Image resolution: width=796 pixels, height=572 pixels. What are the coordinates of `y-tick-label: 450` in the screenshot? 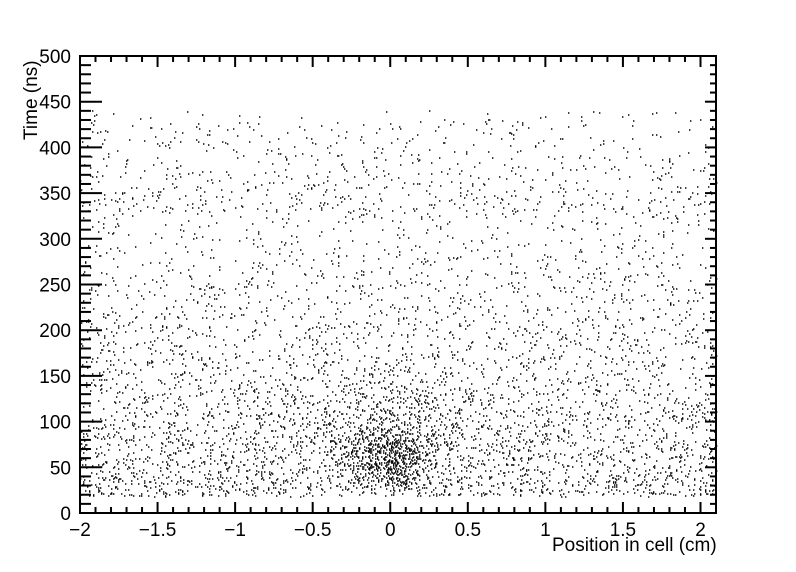 It's located at (55, 103).